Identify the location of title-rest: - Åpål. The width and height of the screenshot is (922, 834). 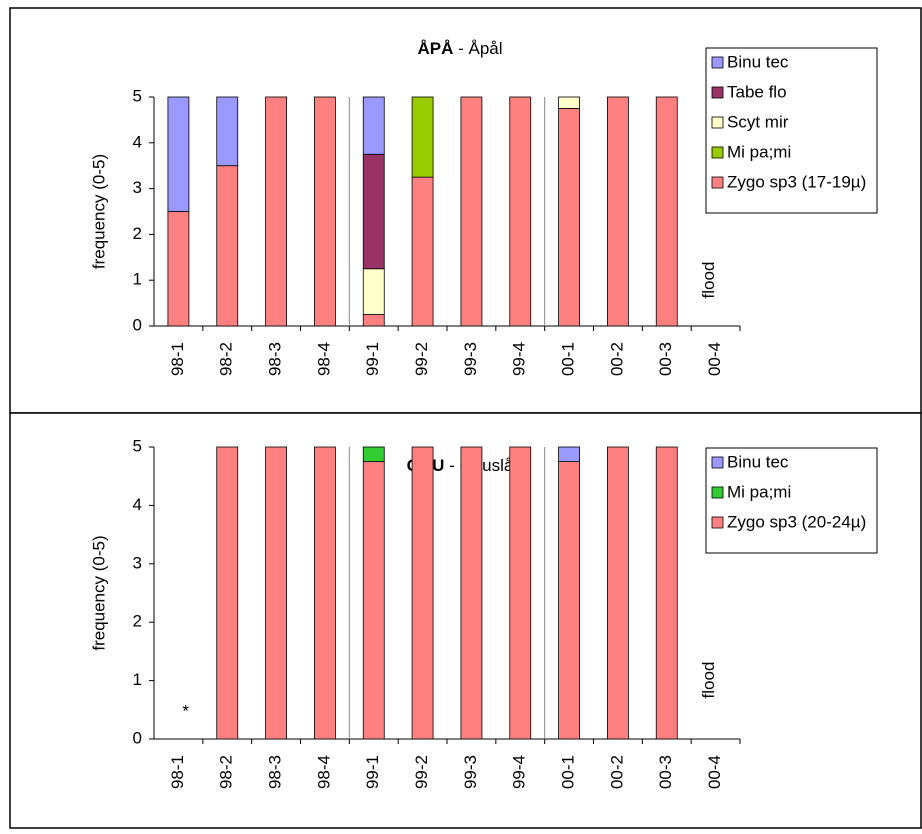
(480, 48).